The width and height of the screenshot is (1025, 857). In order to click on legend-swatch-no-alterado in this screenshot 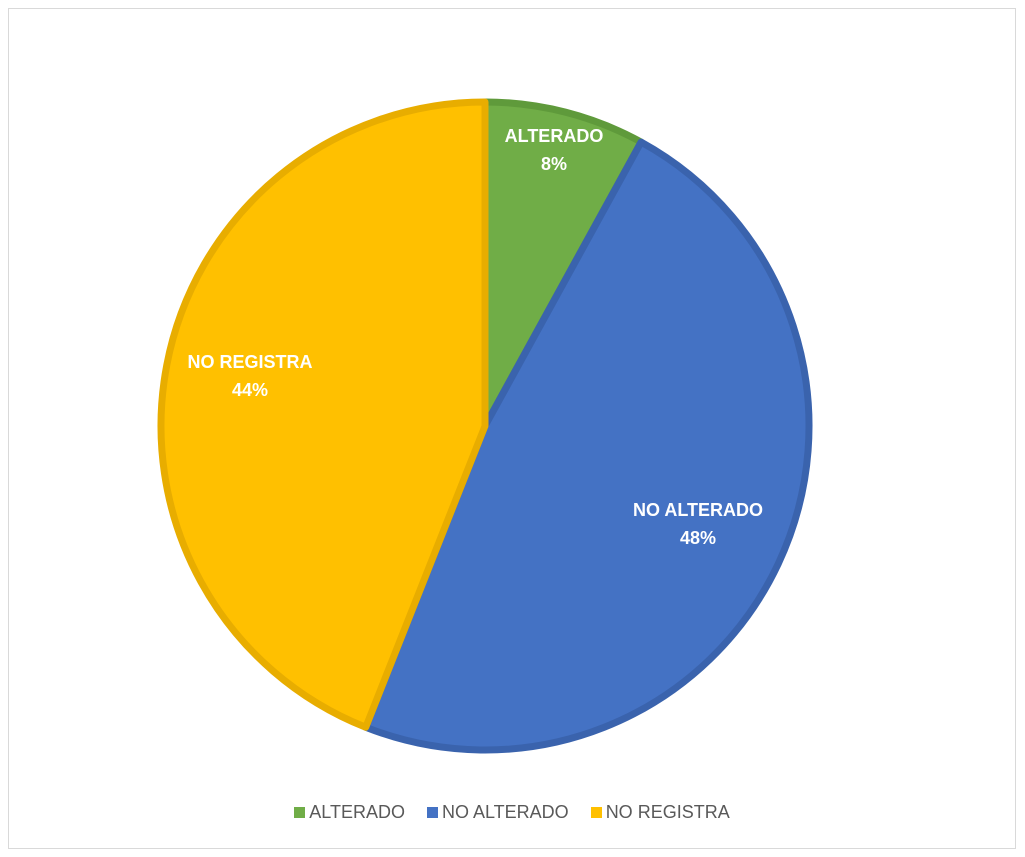, I will do `click(432, 812)`.